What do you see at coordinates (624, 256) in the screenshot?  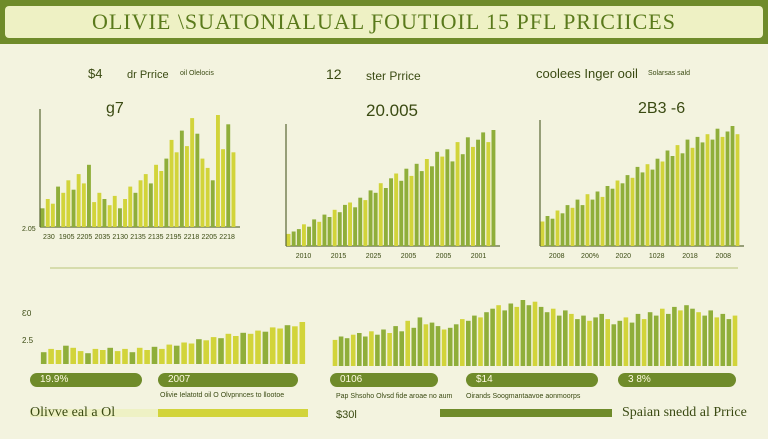 I see `chart3-x-tick: 2020` at bounding box center [624, 256].